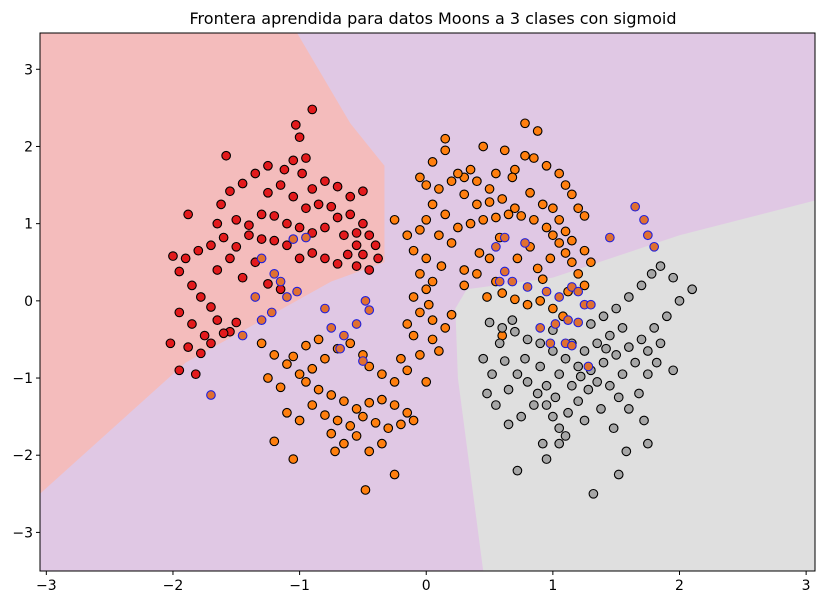 Image resolution: width=825 pixels, height=605 pixels. What do you see at coordinates (28, 302) in the screenshot?
I see `y-tick-label: 0` at bounding box center [28, 302].